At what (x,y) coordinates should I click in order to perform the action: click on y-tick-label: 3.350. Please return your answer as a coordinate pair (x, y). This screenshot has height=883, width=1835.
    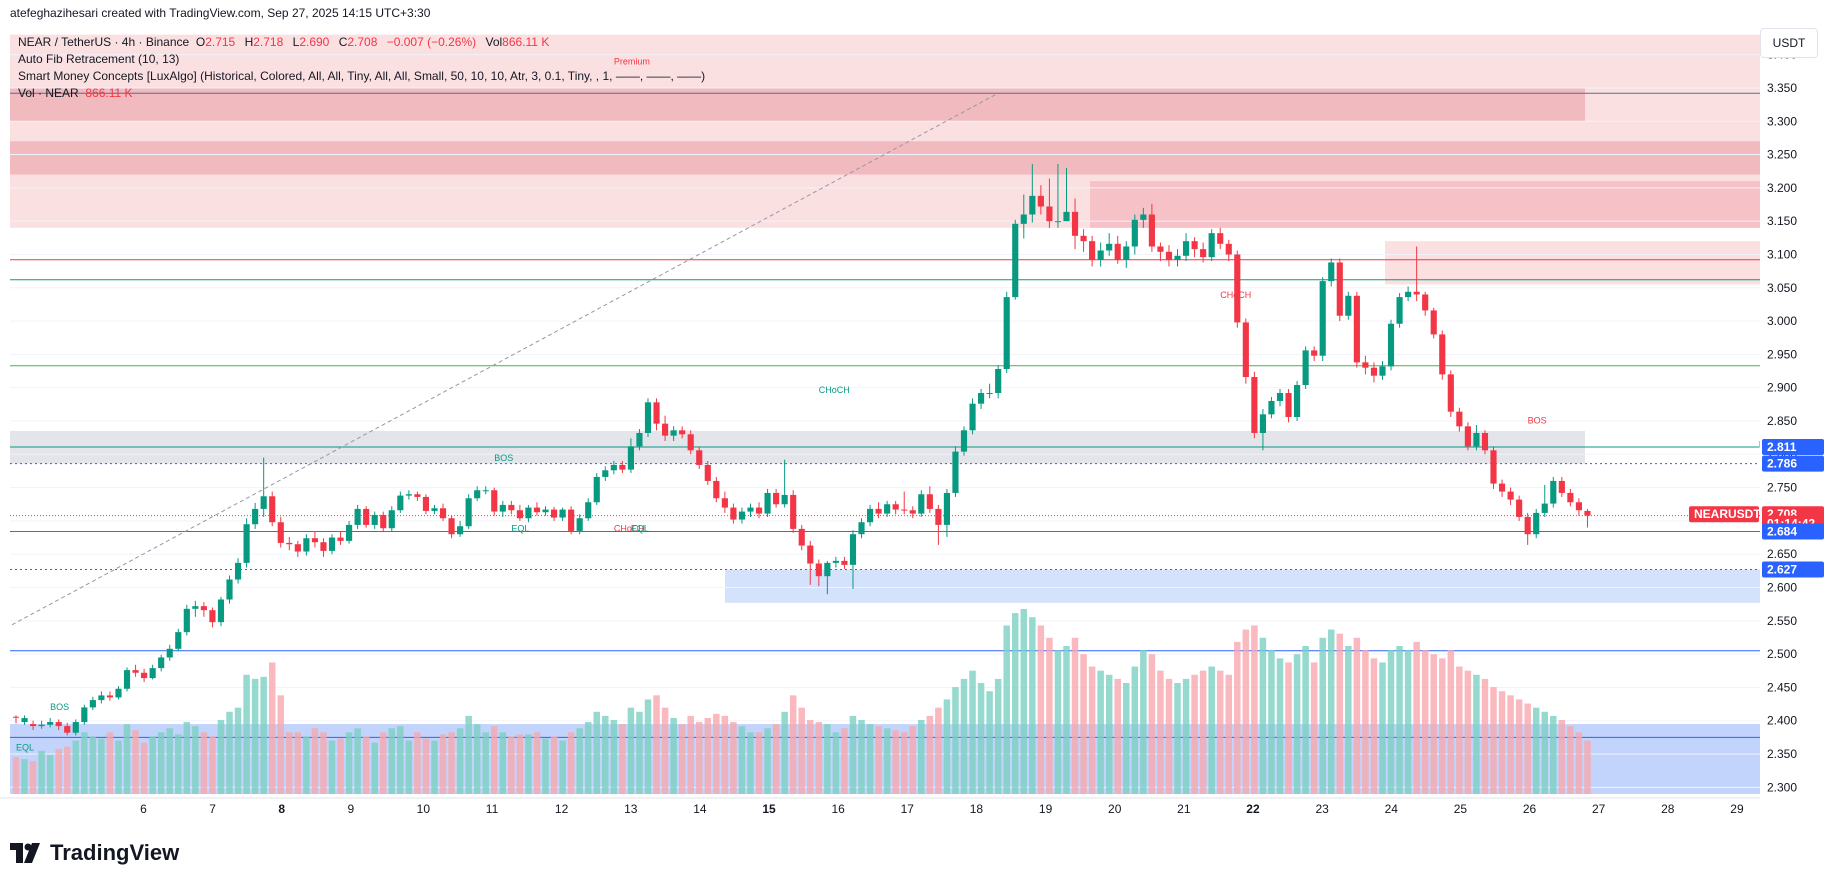
    Looking at the image, I should click on (1782, 88).